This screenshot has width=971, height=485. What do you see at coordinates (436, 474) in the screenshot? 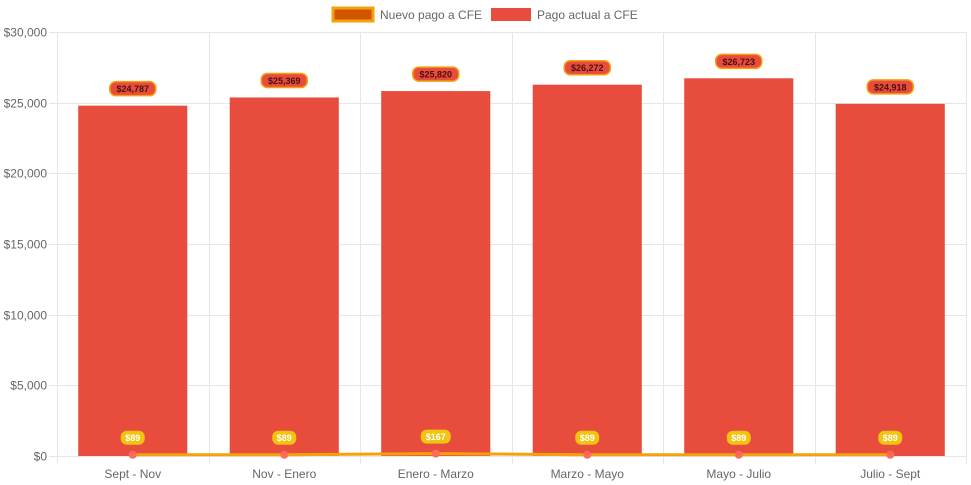
I see `x-tick-label: Enero - Marzo` at bounding box center [436, 474].